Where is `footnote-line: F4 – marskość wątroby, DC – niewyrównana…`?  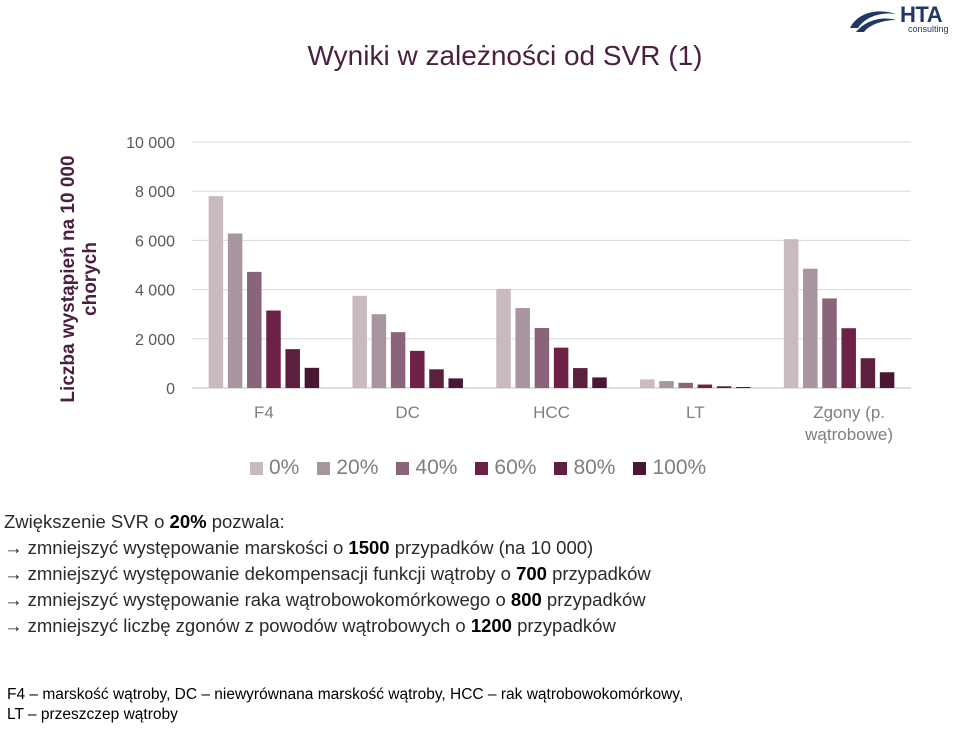
footnote-line: F4 – marskość wątroby, DC – niewyrównana… is located at coordinates (345, 694).